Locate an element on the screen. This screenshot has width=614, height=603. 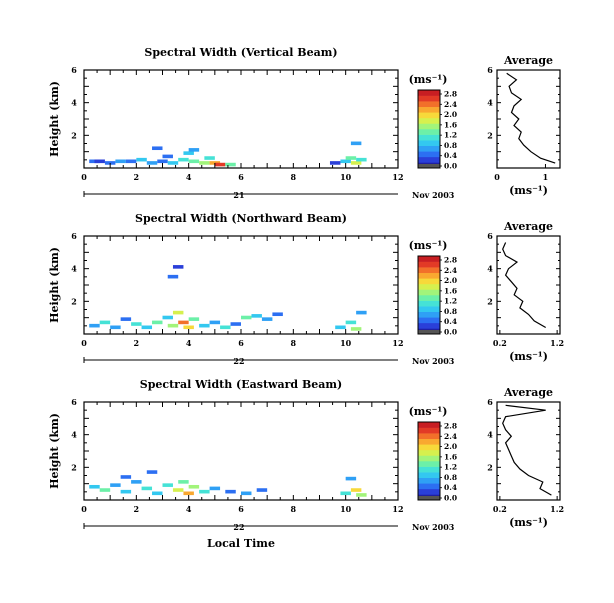
y-axis-label: Height (km) is located at coordinates (54, 119).